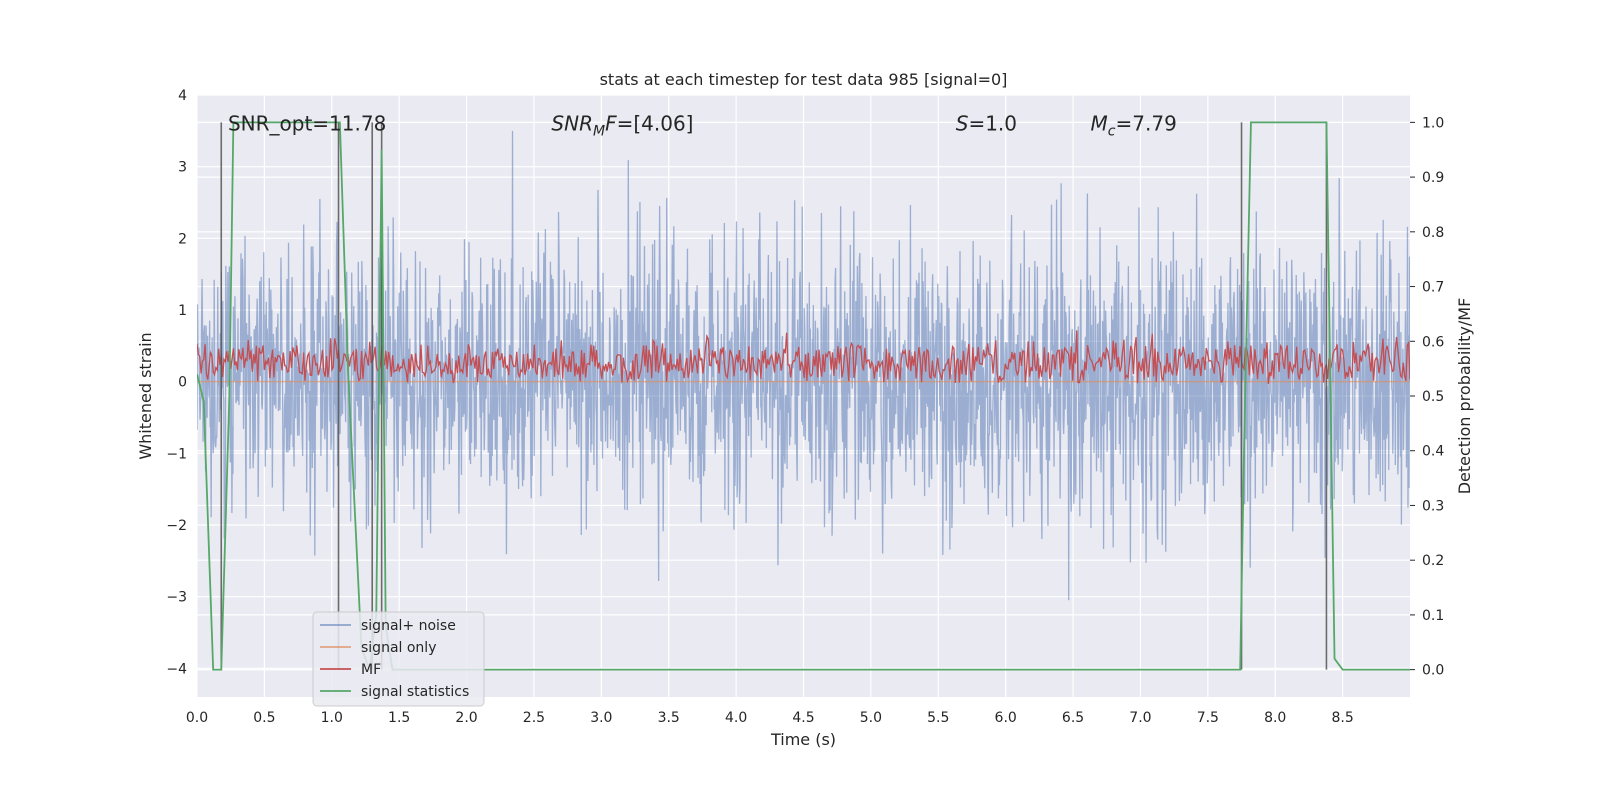 Image resolution: width=1600 pixels, height=800 pixels. I want to click on legend-label: signal only, so click(398, 648).